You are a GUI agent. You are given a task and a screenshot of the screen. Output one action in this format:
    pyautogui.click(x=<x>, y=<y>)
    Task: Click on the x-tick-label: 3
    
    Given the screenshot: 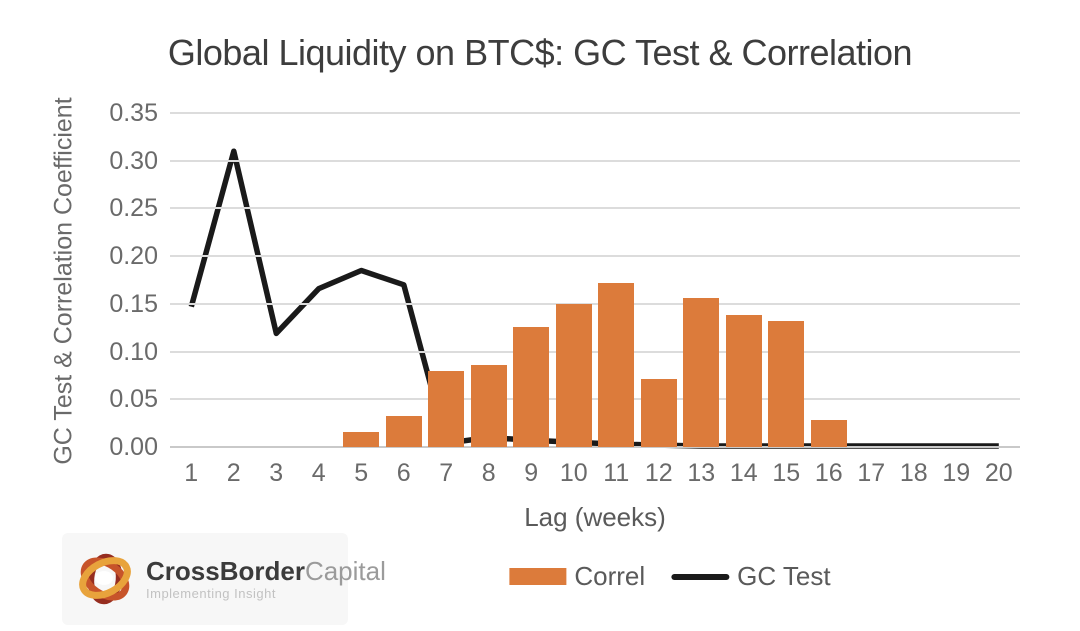 What is the action you would take?
    pyautogui.click(x=276, y=473)
    